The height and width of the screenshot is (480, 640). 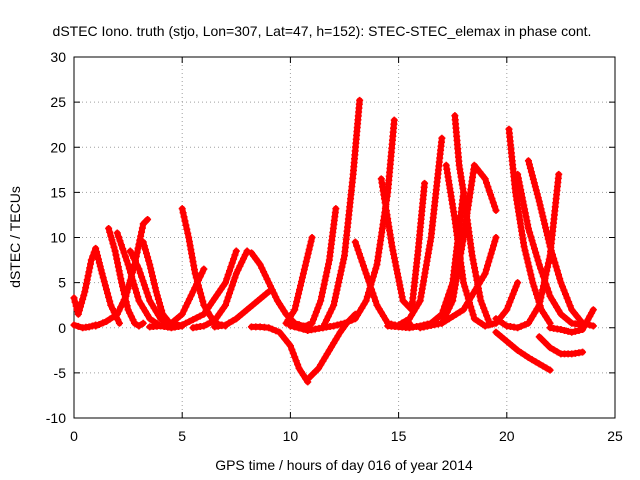 I want to click on x-tick-label: 25, so click(x=615, y=436).